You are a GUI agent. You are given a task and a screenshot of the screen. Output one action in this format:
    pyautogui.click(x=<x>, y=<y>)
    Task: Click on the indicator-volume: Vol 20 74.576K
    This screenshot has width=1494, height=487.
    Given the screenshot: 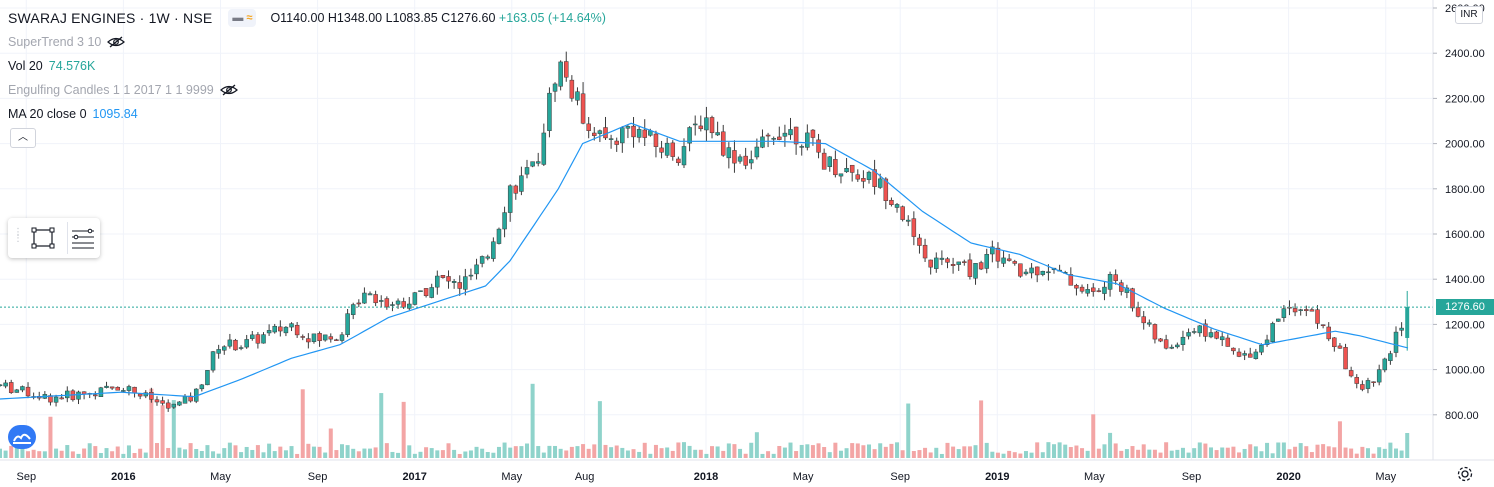 What is the action you would take?
    pyautogui.click(x=307, y=66)
    